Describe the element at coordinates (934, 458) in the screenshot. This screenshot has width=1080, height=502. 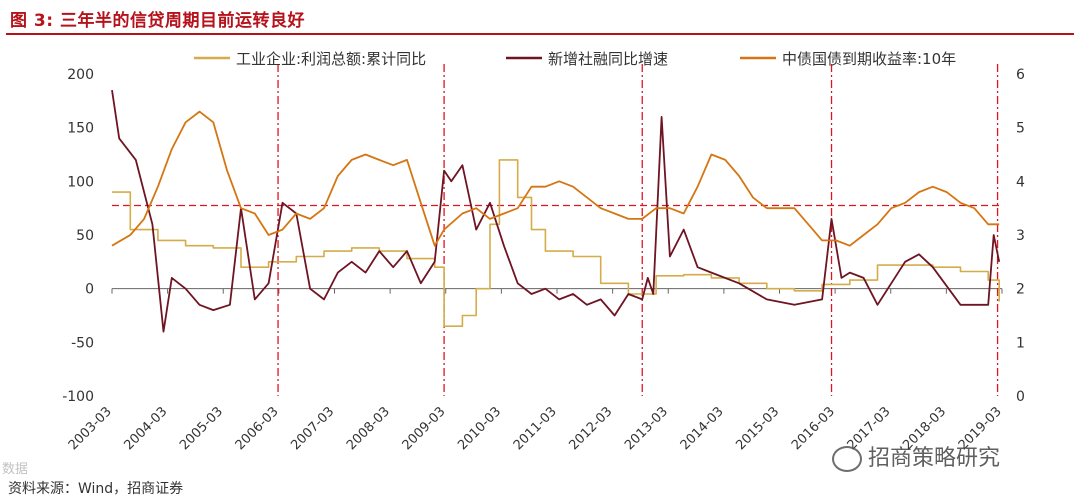
I see `watermark-text: 招商策略研究` at that location.